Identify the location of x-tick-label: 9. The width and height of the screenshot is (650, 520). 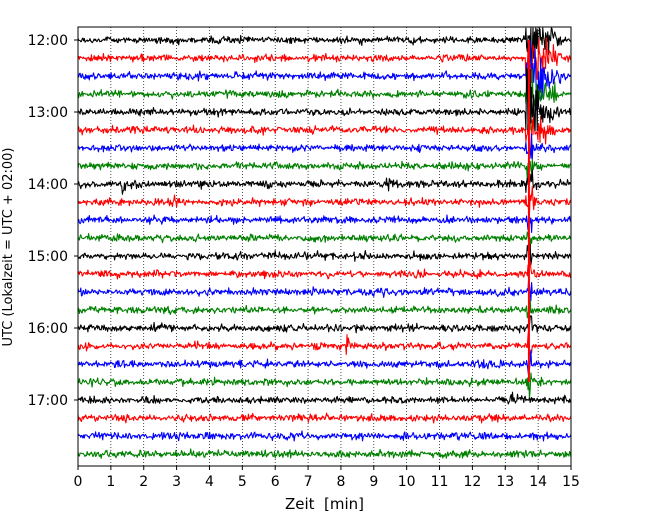
(373, 482).